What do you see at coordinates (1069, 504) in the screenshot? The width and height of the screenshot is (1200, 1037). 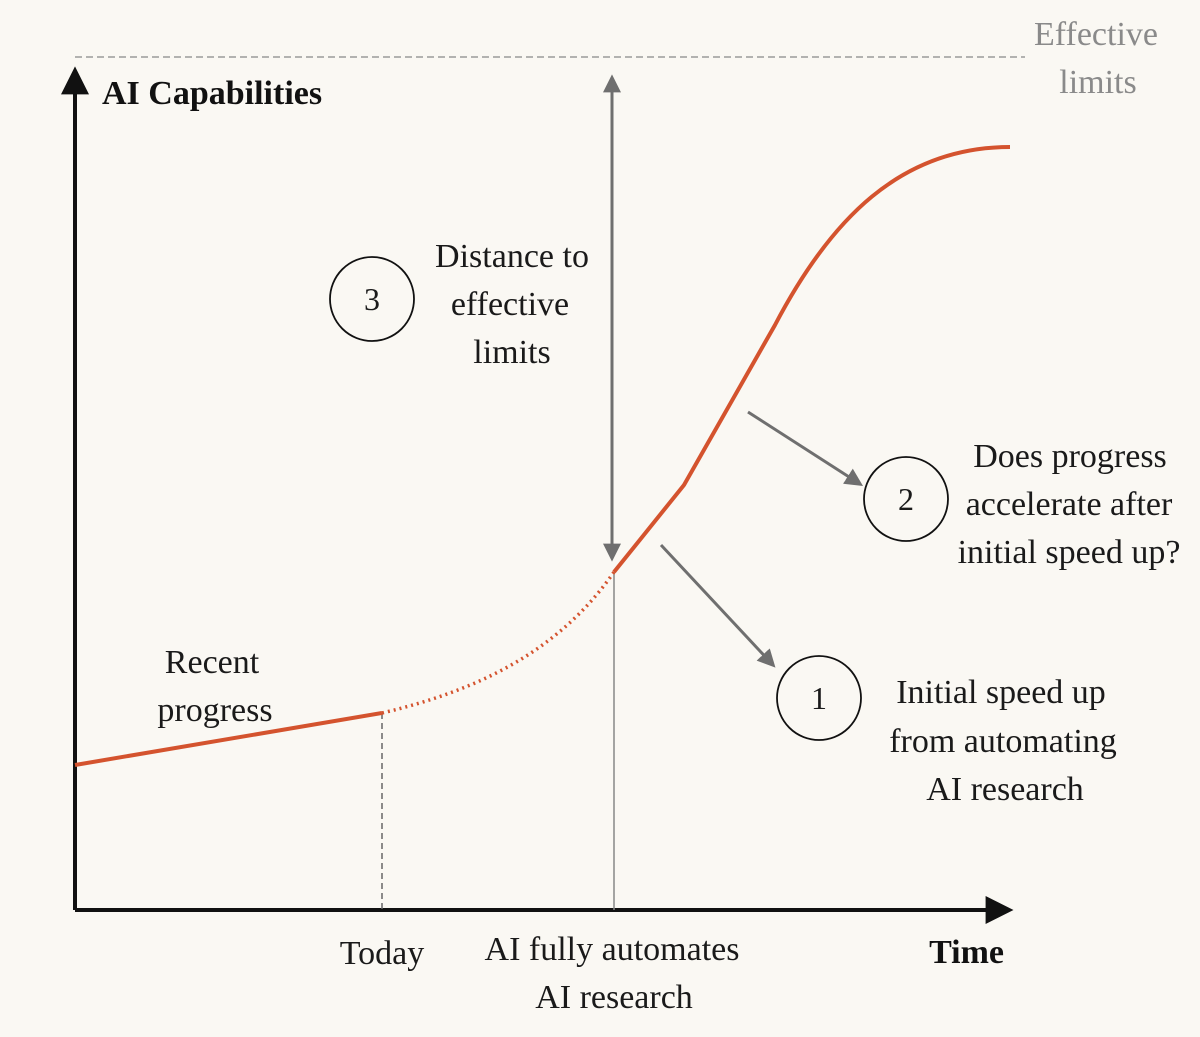 I see `annotation-2-text-line2: accelerate after` at bounding box center [1069, 504].